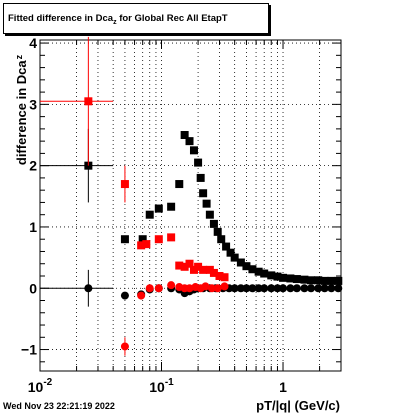 This screenshot has height=414, width=400. I want to click on x-tick-label: 10⁻¹, so click(161, 386).